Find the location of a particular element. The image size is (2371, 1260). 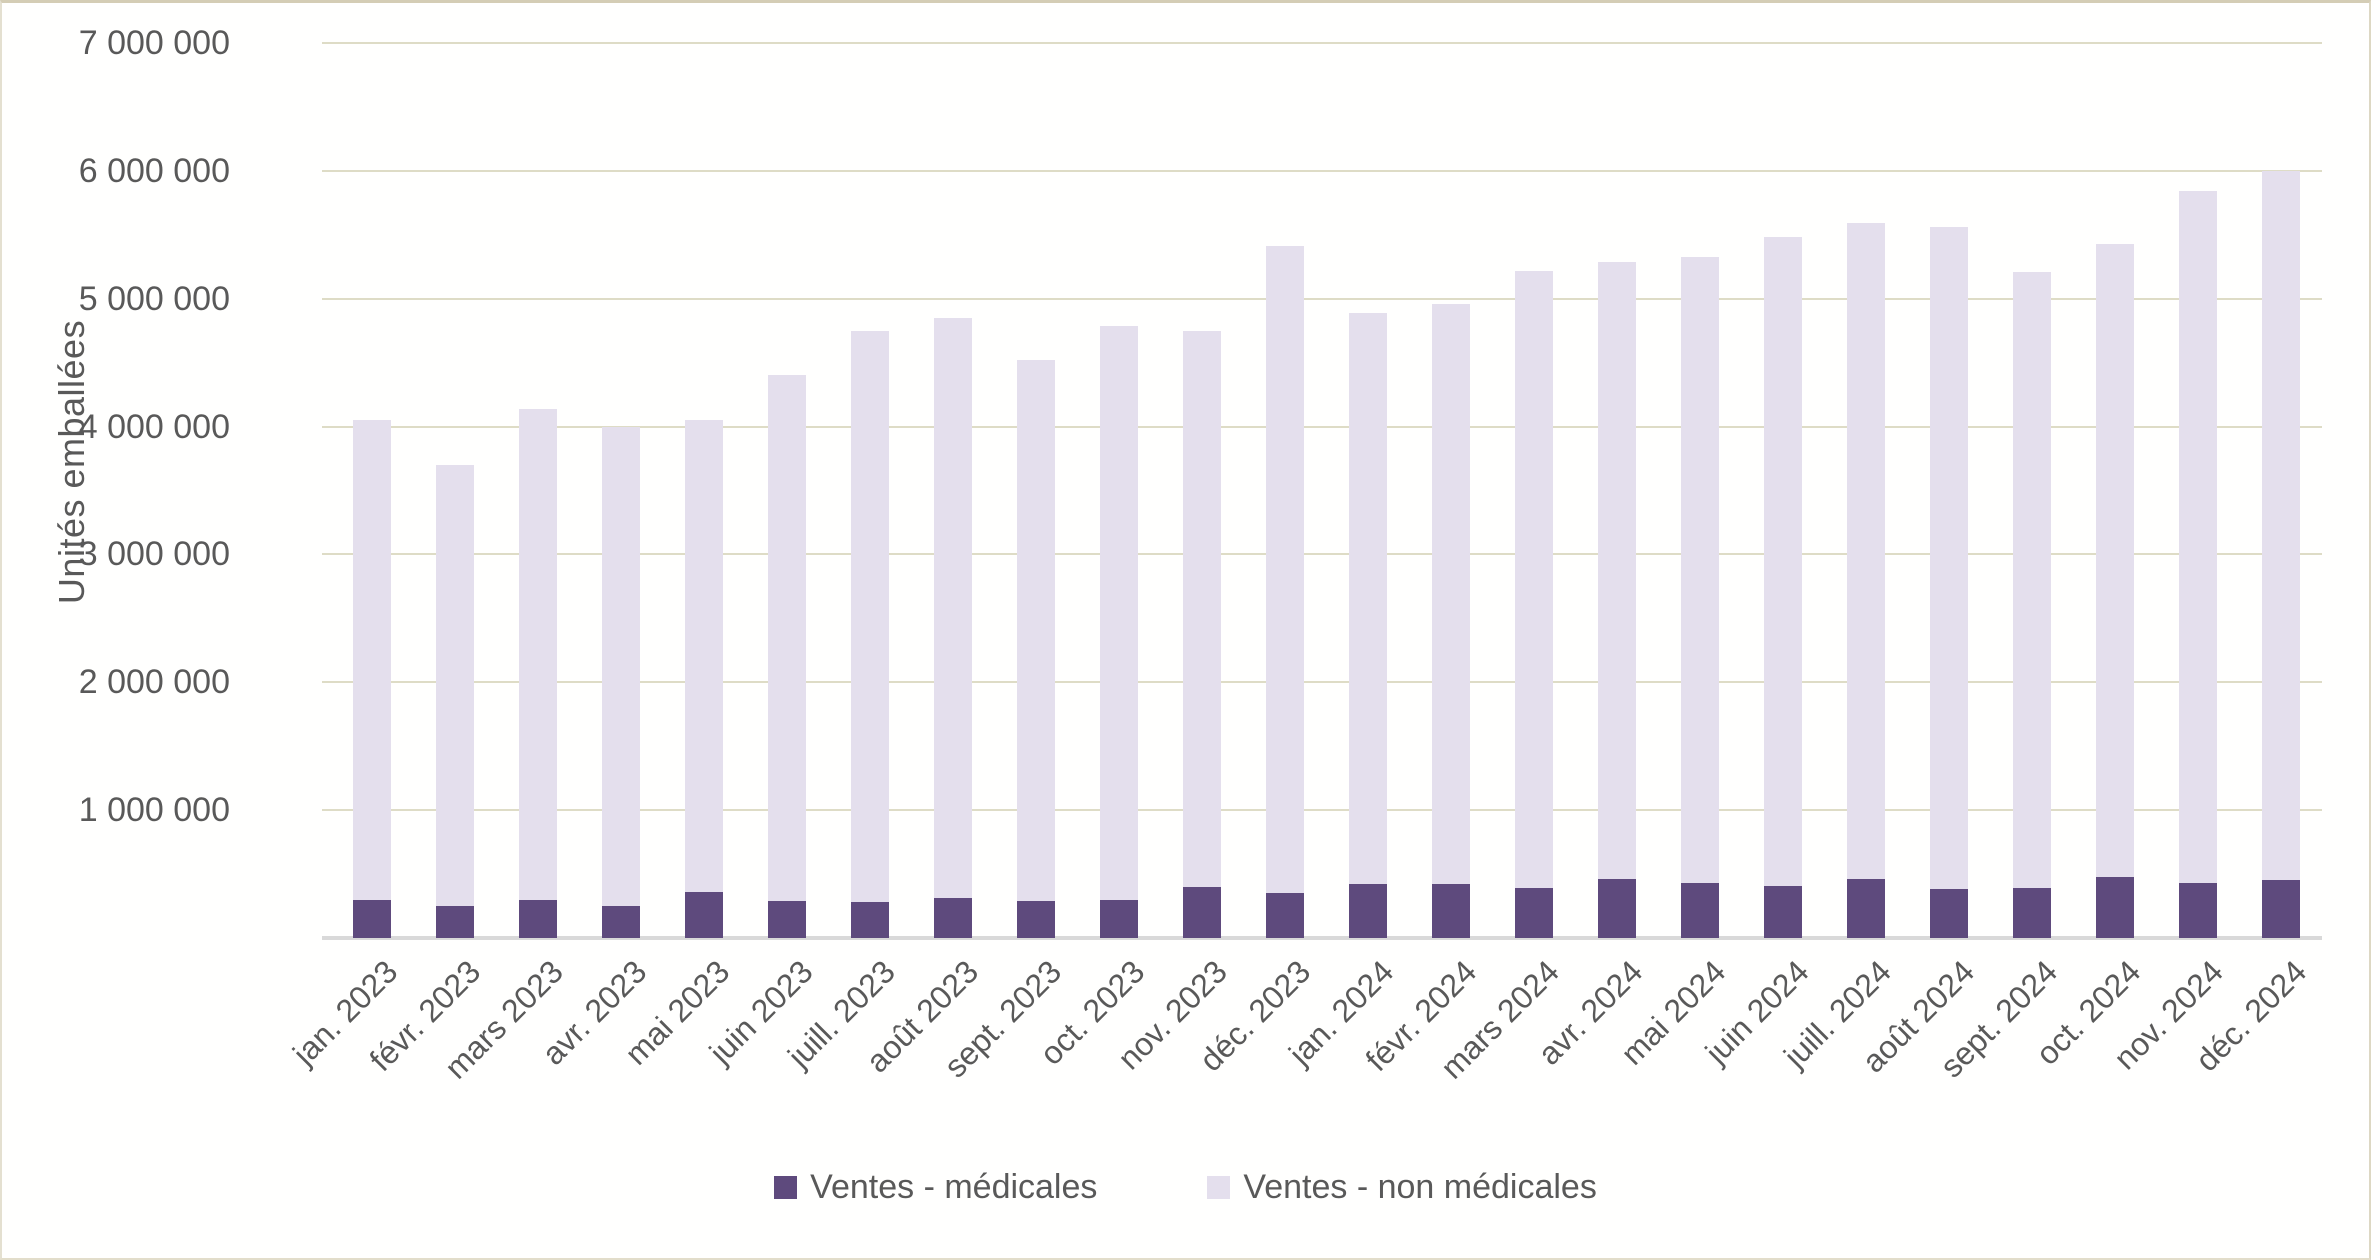

y-tick-label-2000000: 2 000 000 is located at coordinates (154, 682).